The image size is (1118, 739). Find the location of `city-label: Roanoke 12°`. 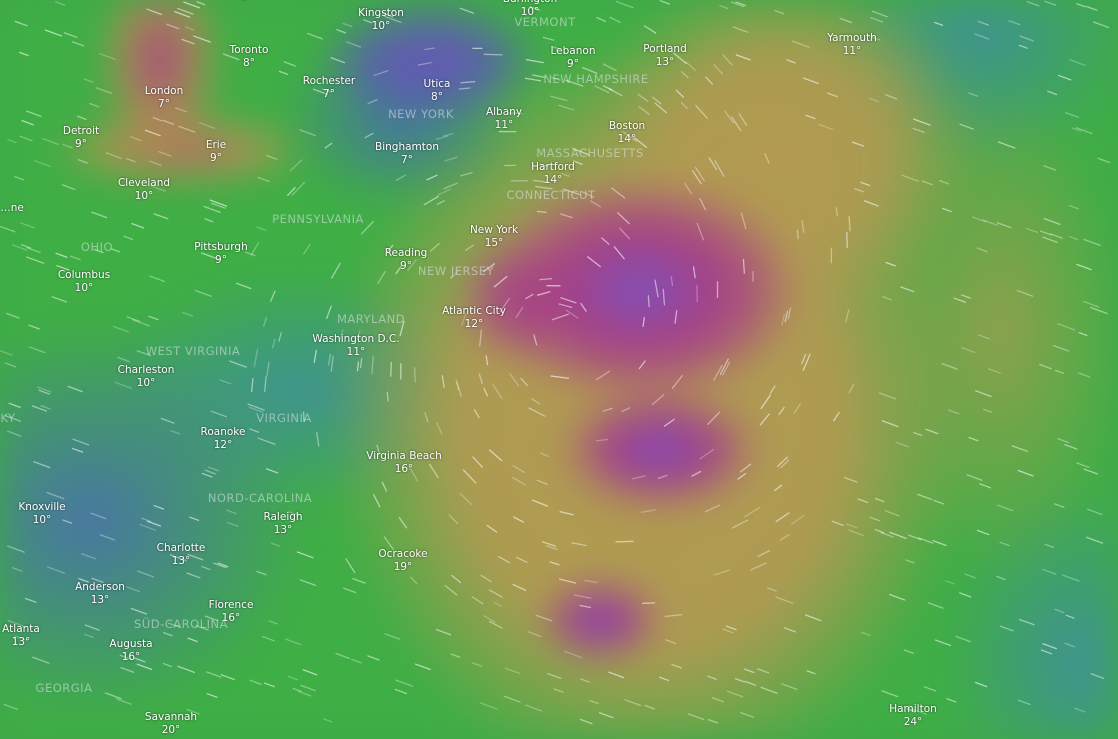

city-label: Roanoke 12° is located at coordinates (223, 439).